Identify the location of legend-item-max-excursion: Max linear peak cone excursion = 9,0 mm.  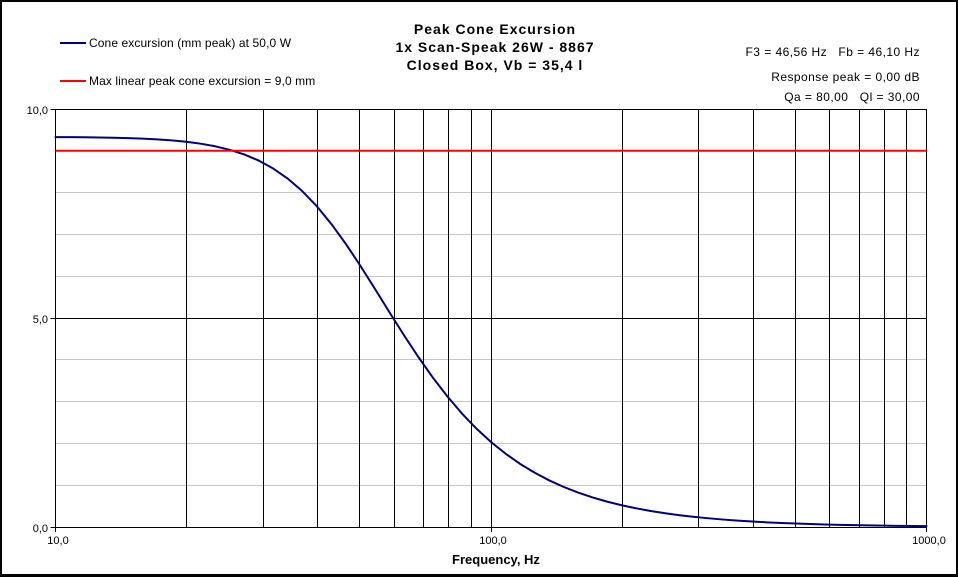
(187, 80).